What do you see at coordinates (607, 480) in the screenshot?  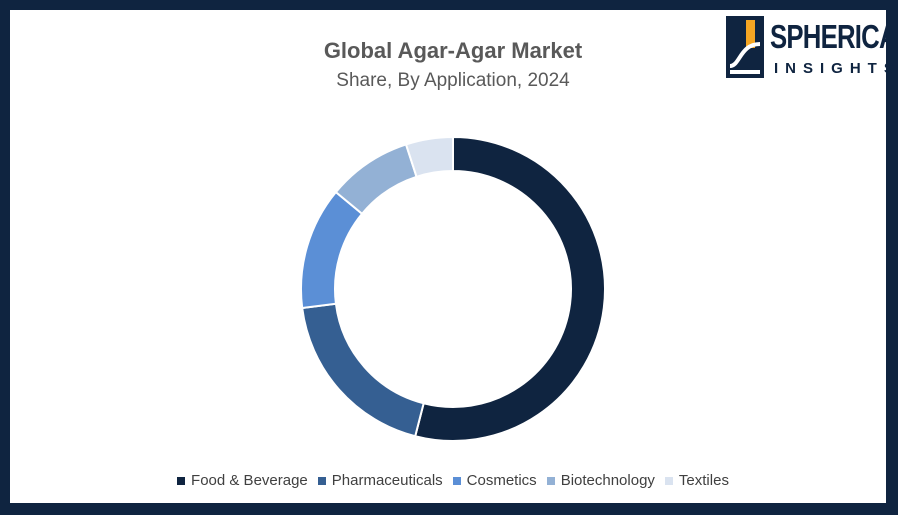 I see `legend-label: Biotechnology` at bounding box center [607, 480].